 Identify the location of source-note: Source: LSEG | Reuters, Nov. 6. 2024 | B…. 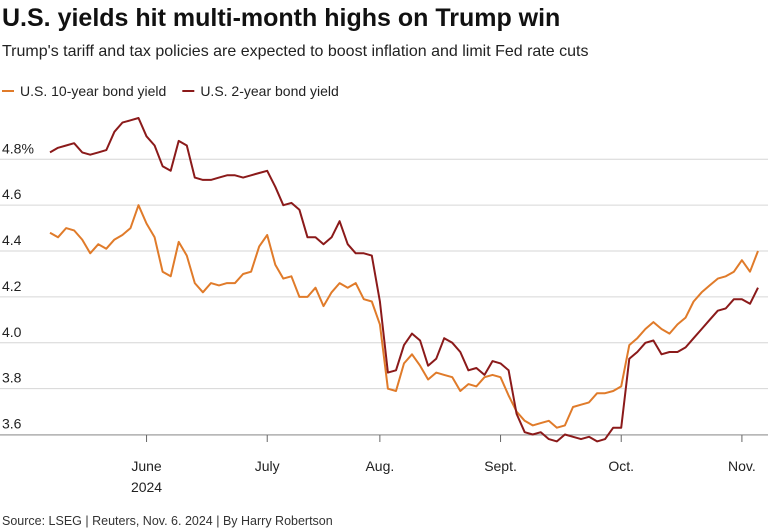
(167, 521).